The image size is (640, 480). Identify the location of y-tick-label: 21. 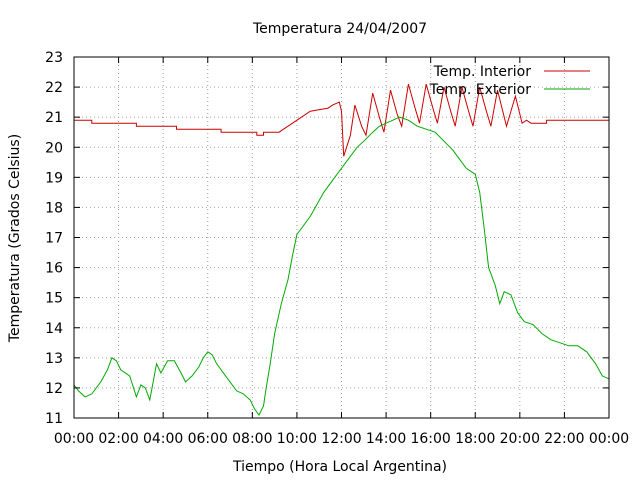
(54, 118).